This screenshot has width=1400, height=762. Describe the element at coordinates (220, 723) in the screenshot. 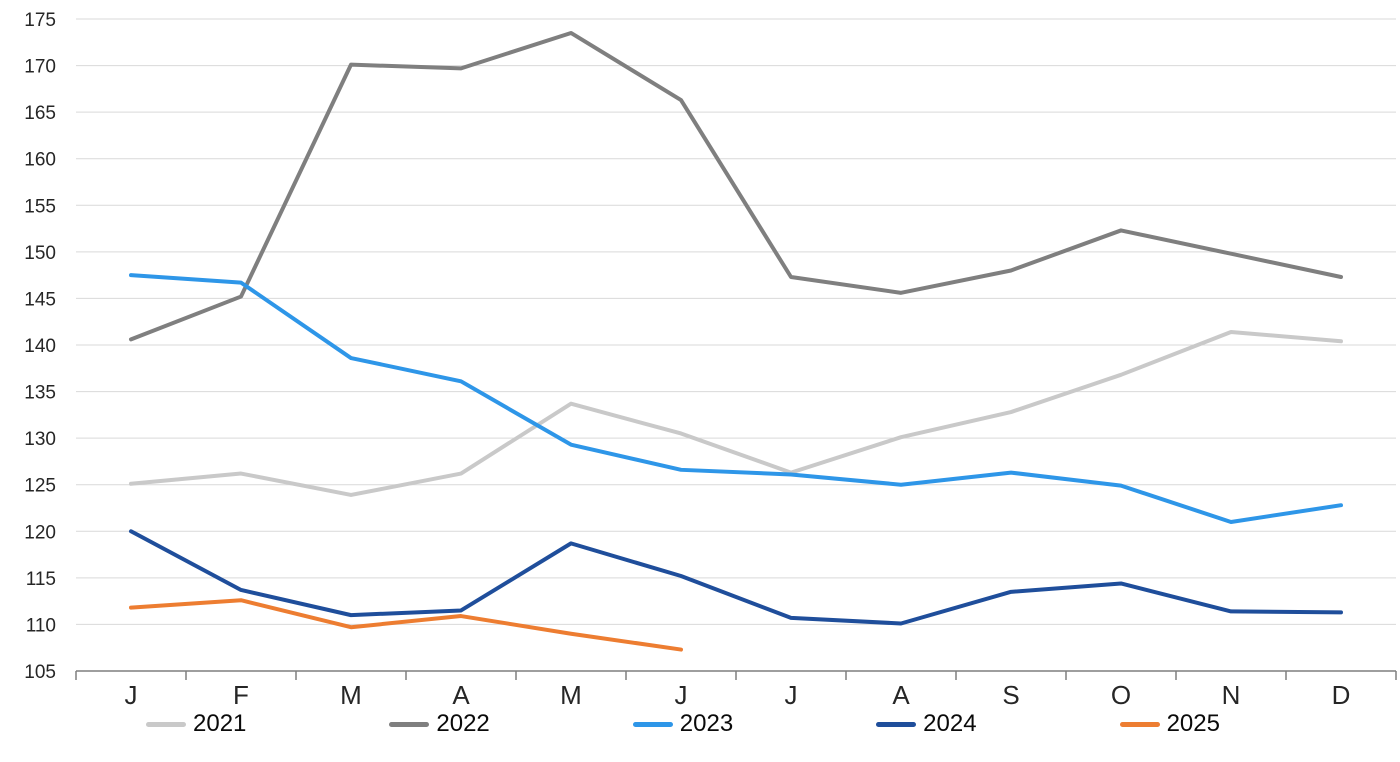

I see `legend-label-2021: 2021` at that location.